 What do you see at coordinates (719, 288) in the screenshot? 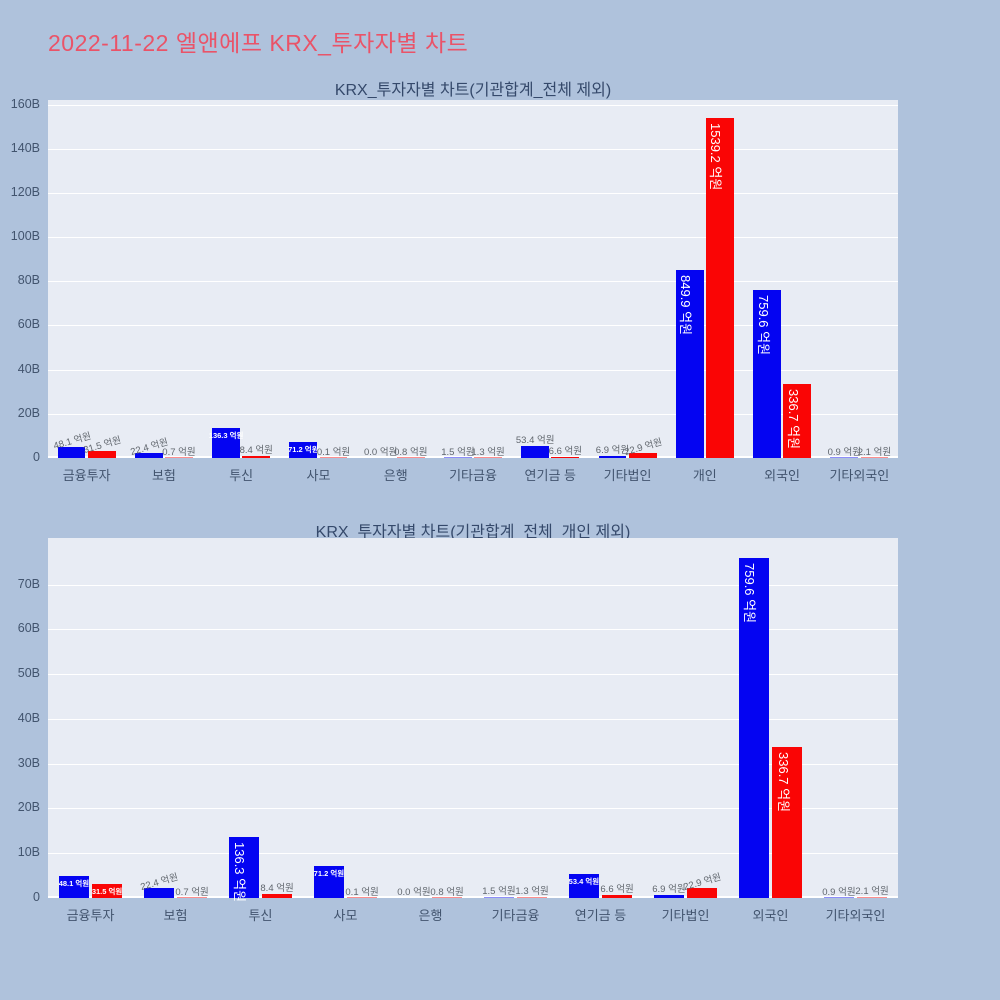
I see `bar-series-red-개인` at bounding box center [719, 288].